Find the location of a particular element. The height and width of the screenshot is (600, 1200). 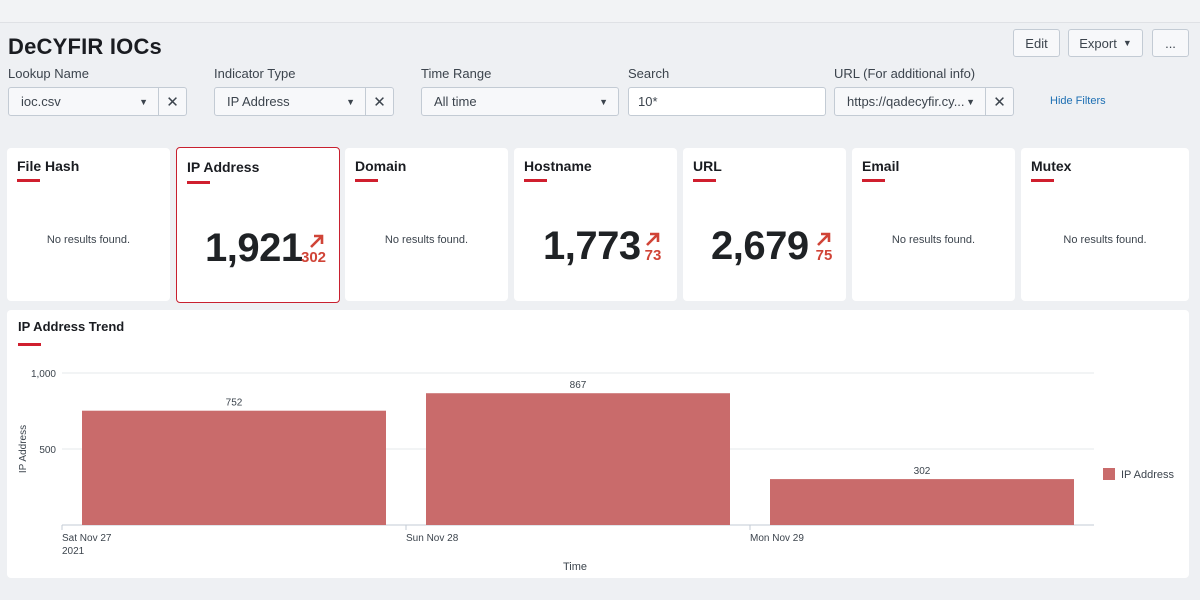

y-tick-label: 500 is located at coordinates (47, 450).